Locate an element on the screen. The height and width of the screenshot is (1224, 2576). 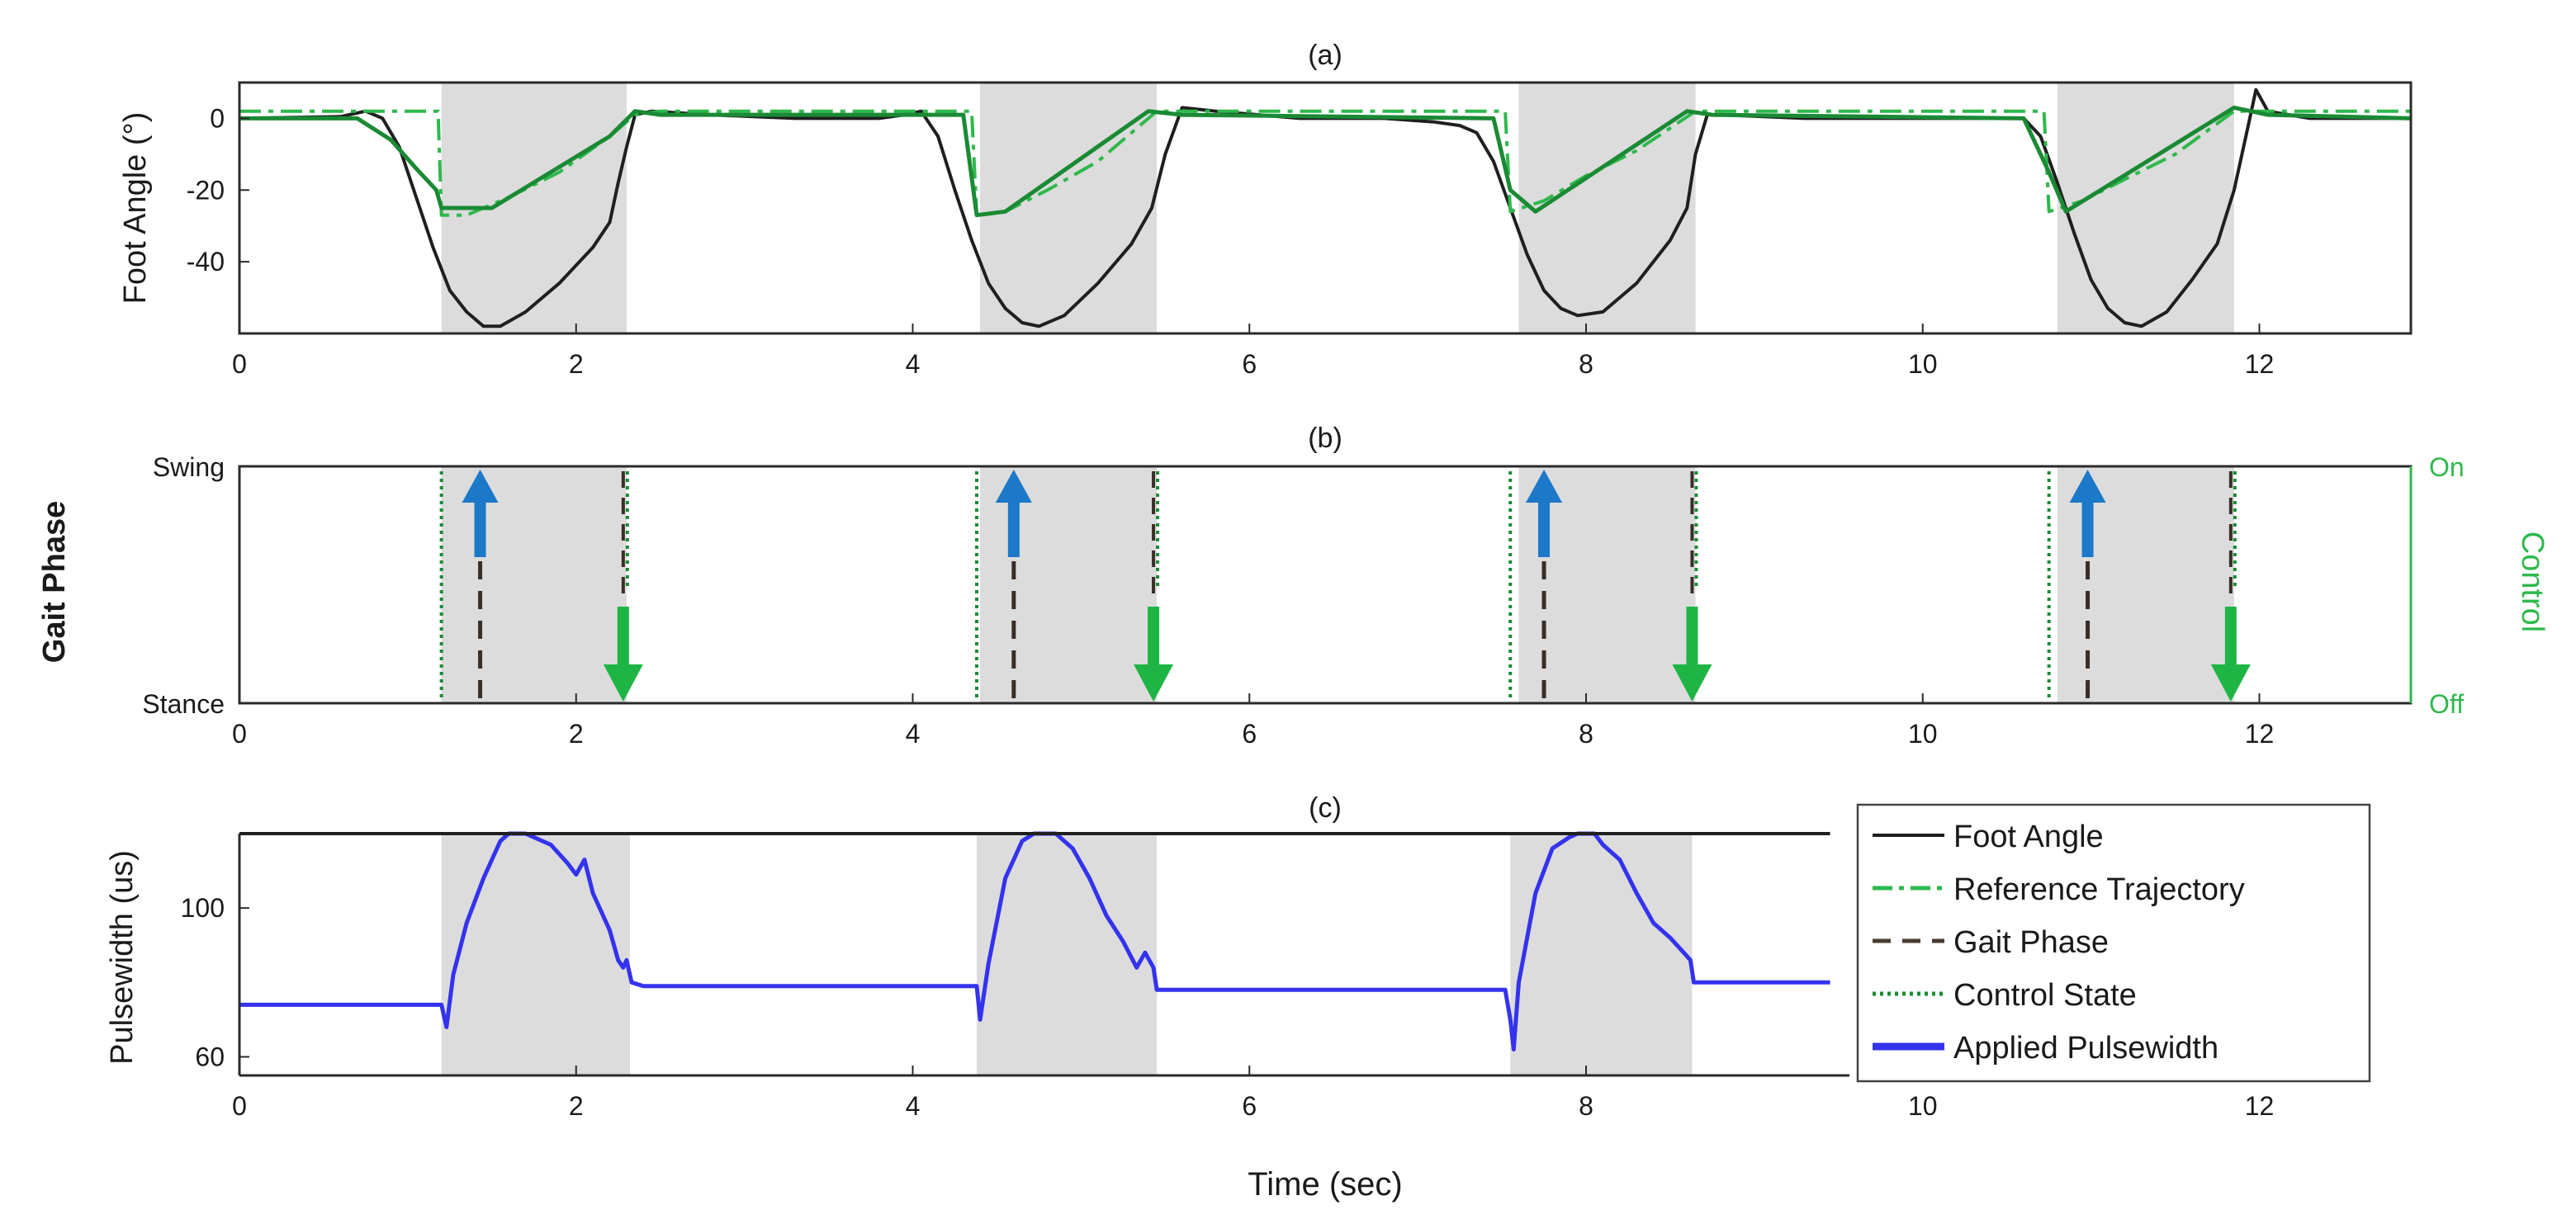
panel-a-xtick-label-8: 8 is located at coordinates (1586, 364).